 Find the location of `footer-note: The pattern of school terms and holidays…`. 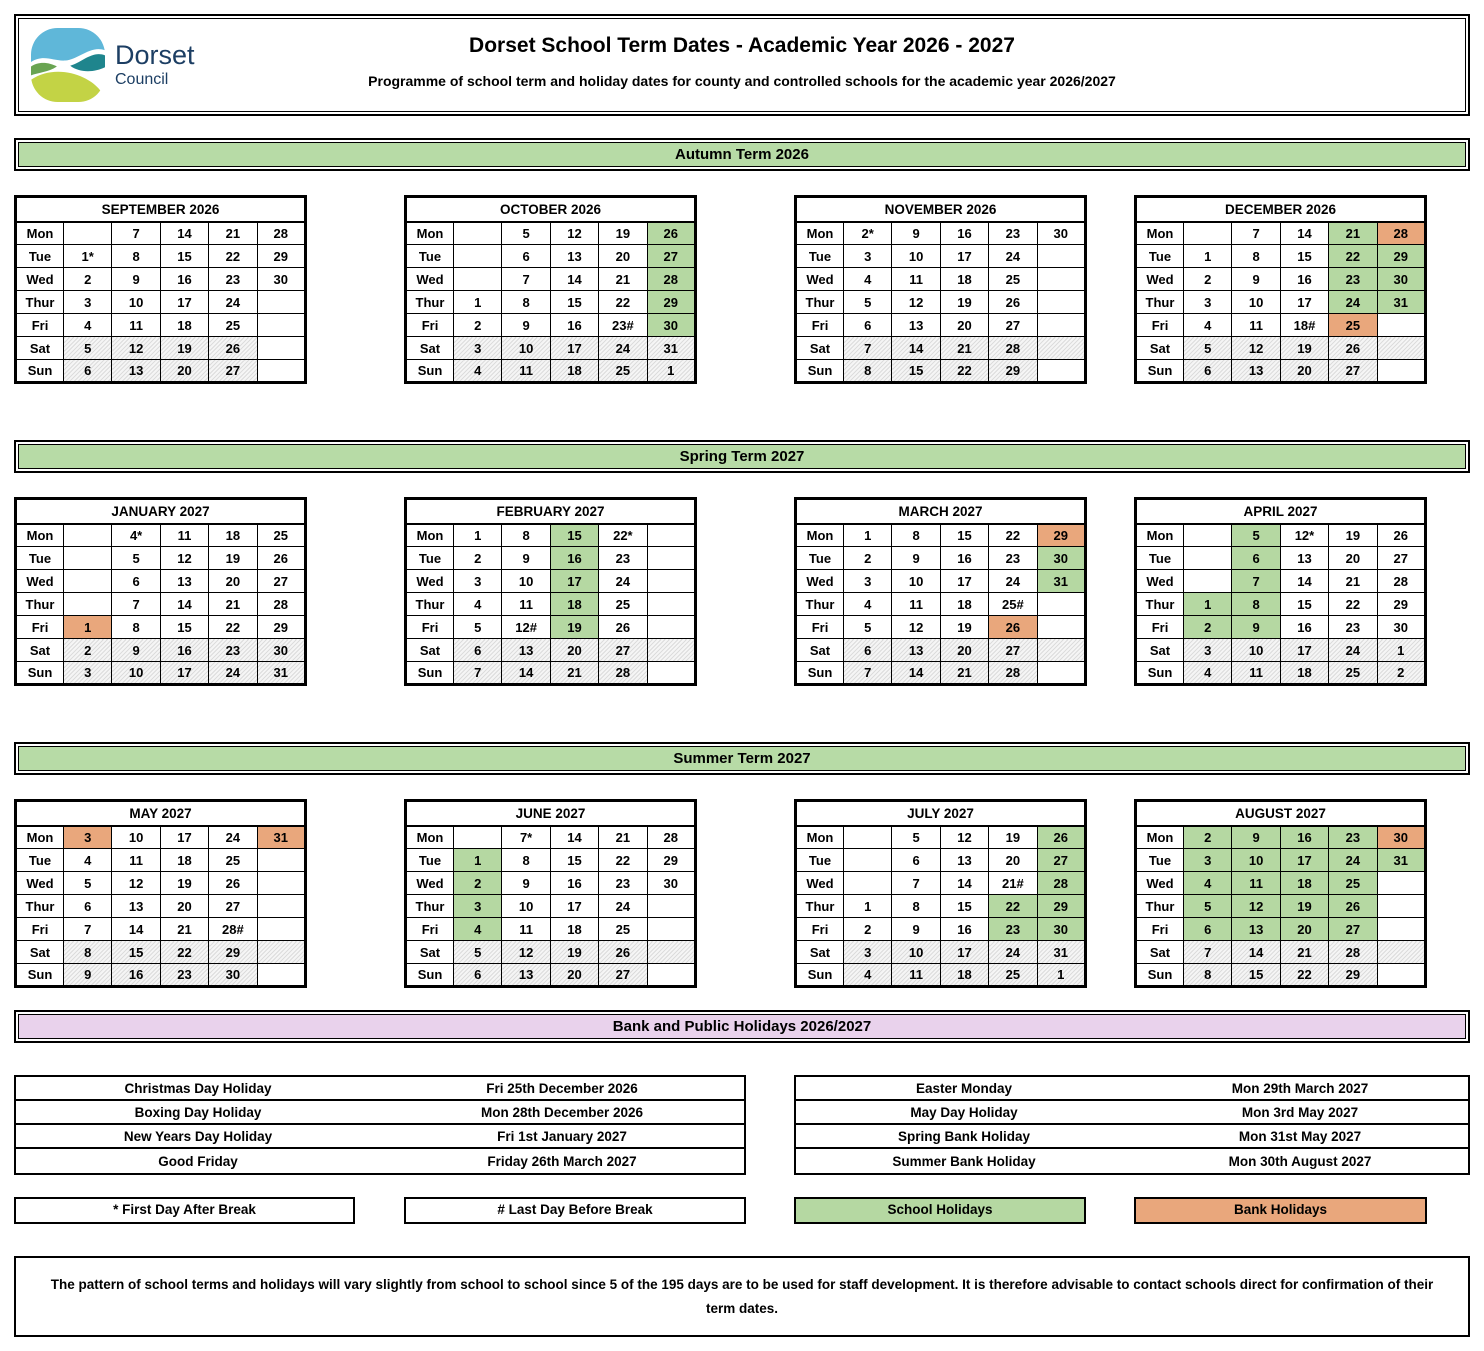

footer-note: The pattern of school terms and holidays… is located at coordinates (742, 1297).